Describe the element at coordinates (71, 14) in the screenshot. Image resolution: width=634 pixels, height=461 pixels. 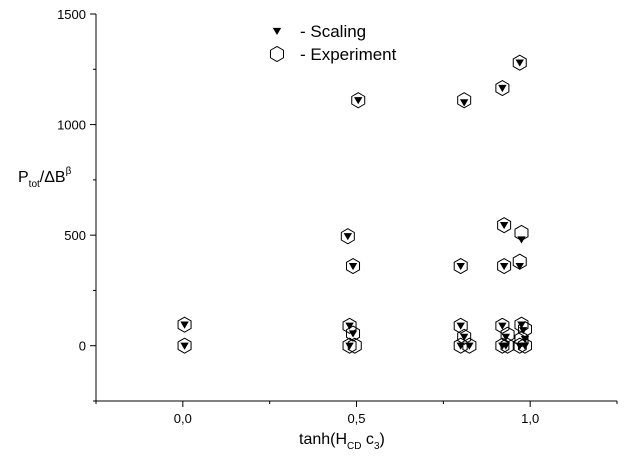
I see `y-tick-label: 1500` at that location.